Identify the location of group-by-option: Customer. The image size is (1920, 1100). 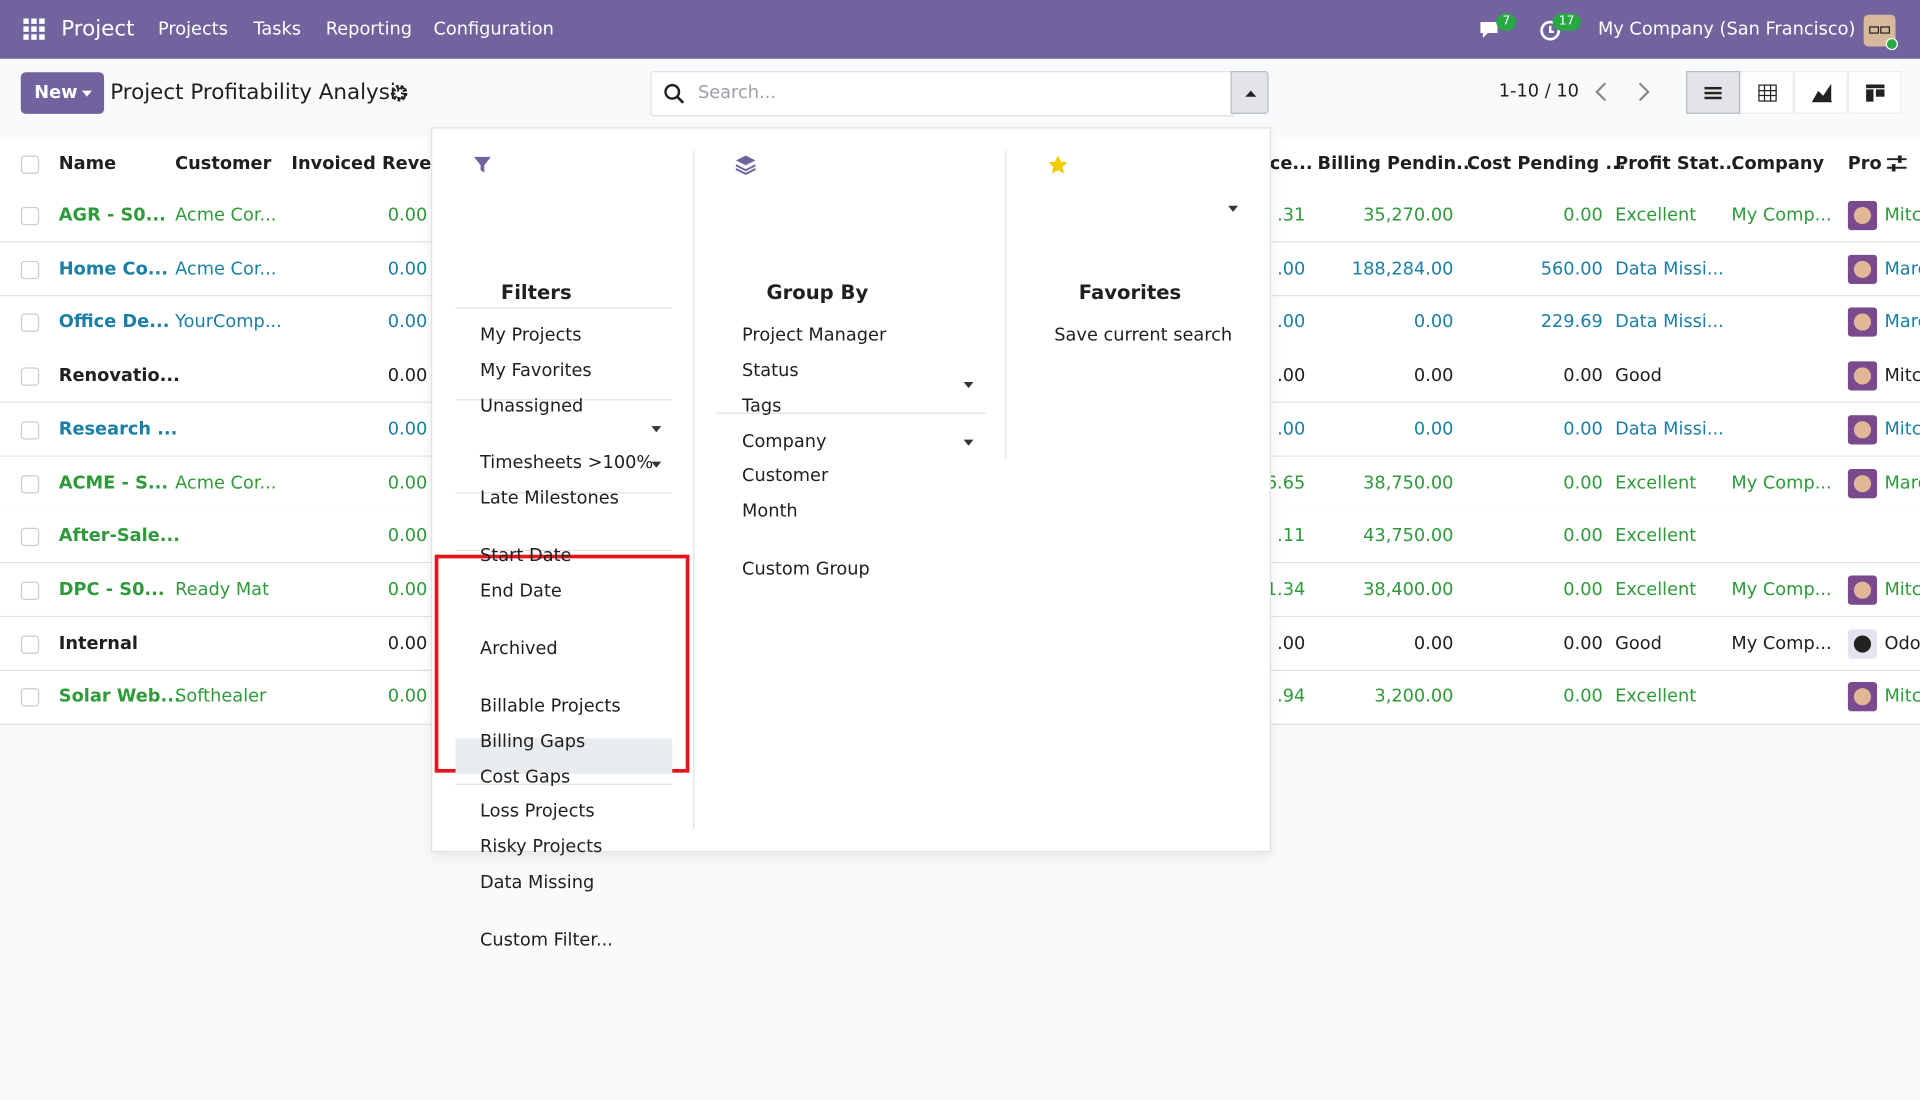
(785, 476).